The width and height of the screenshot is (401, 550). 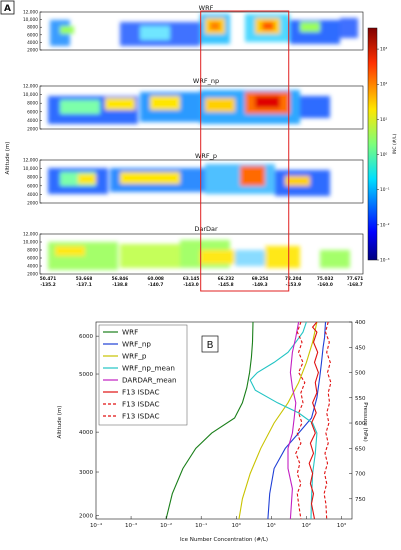 What do you see at coordinates (48, 279) in the screenshot?
I see `heatmap-xtick-lat: 50.471` at bounding box center [48, 279].